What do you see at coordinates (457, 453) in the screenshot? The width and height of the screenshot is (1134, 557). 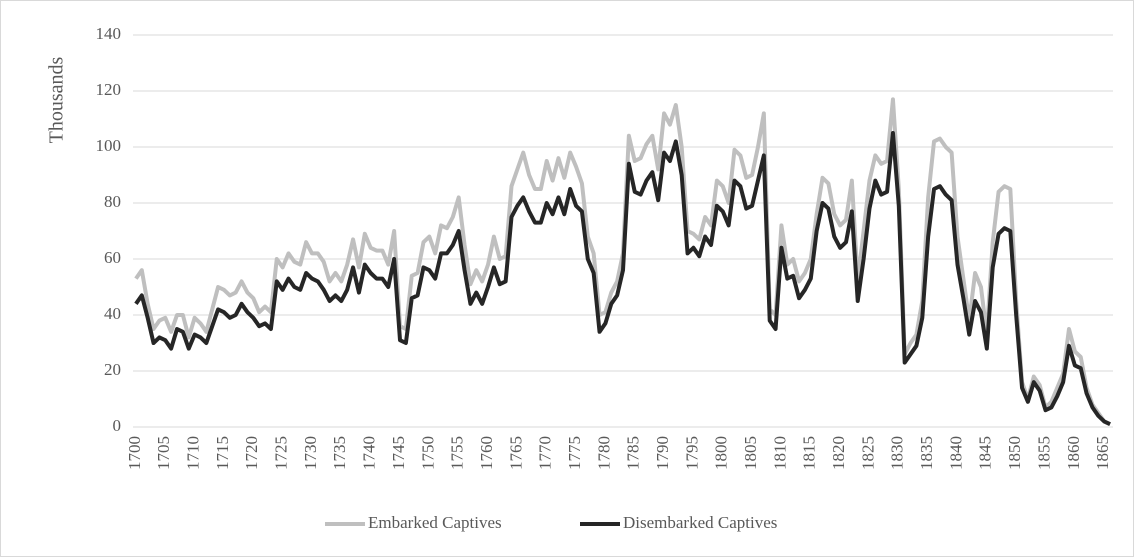 I see `x-tick-label: 1755` at bounding box center [457, 453].